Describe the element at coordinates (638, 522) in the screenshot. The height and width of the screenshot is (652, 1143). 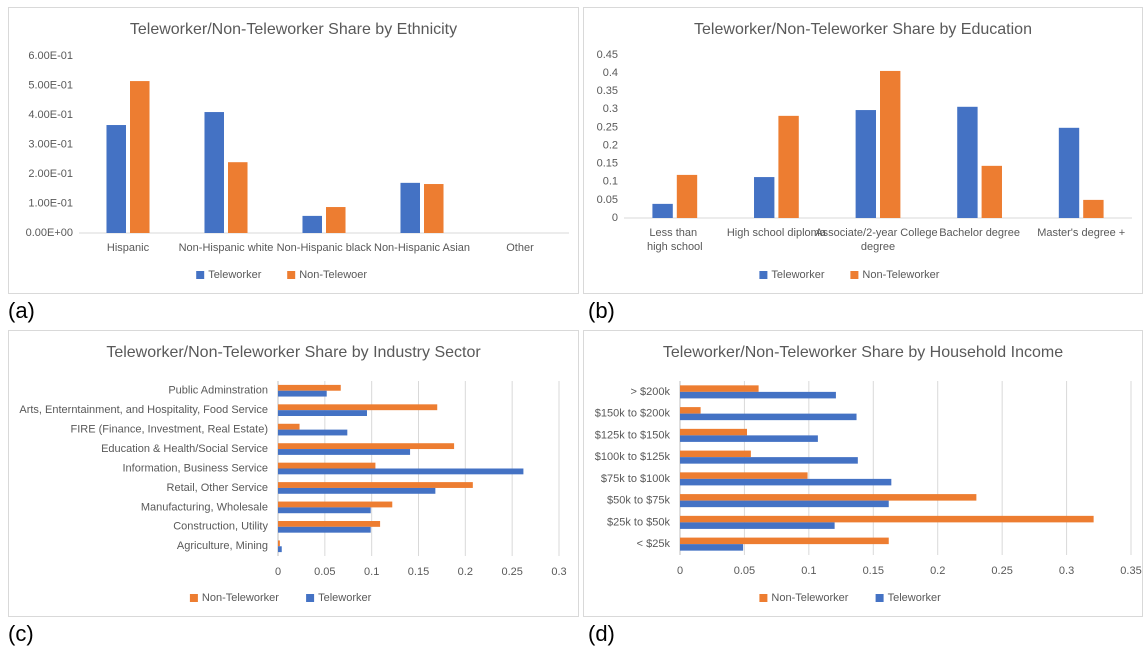
I see `y-tick-label: $25k to $50k` at that location.